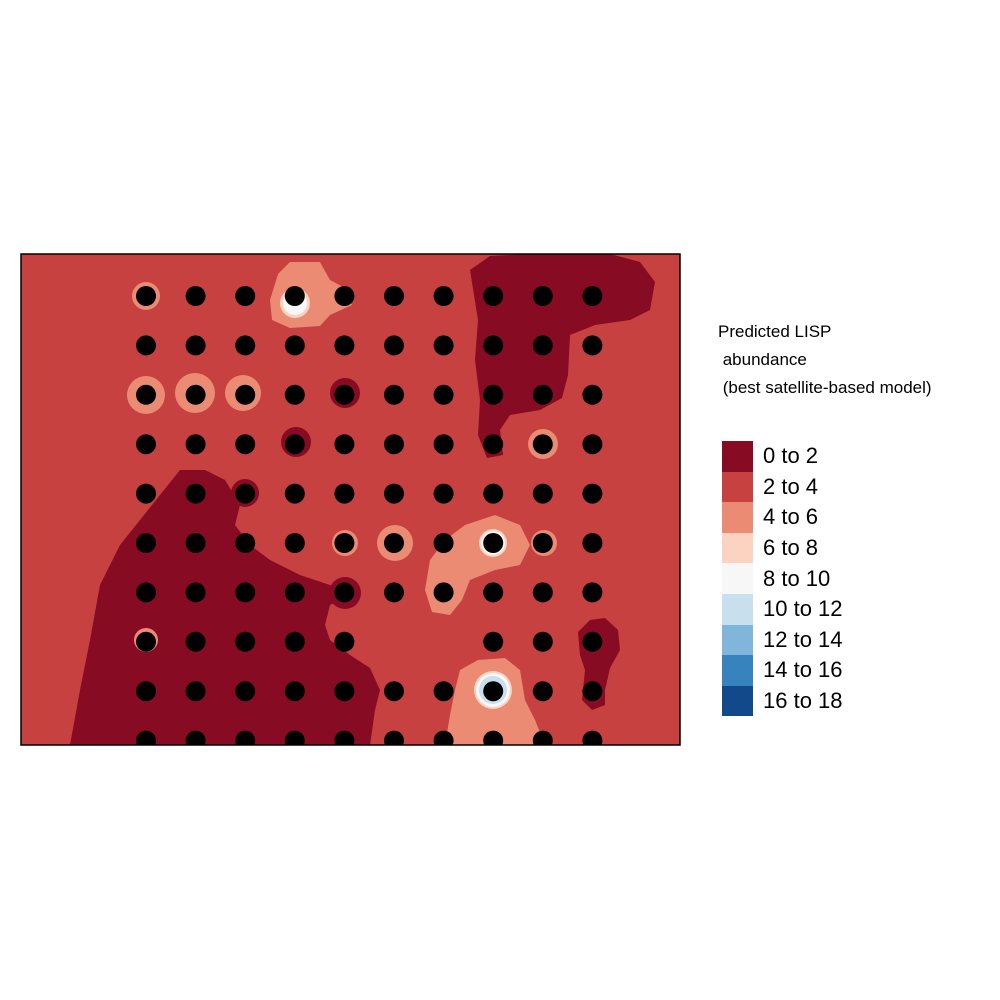  I want to click on legend-label: 12 to 14, so click(803, 639).